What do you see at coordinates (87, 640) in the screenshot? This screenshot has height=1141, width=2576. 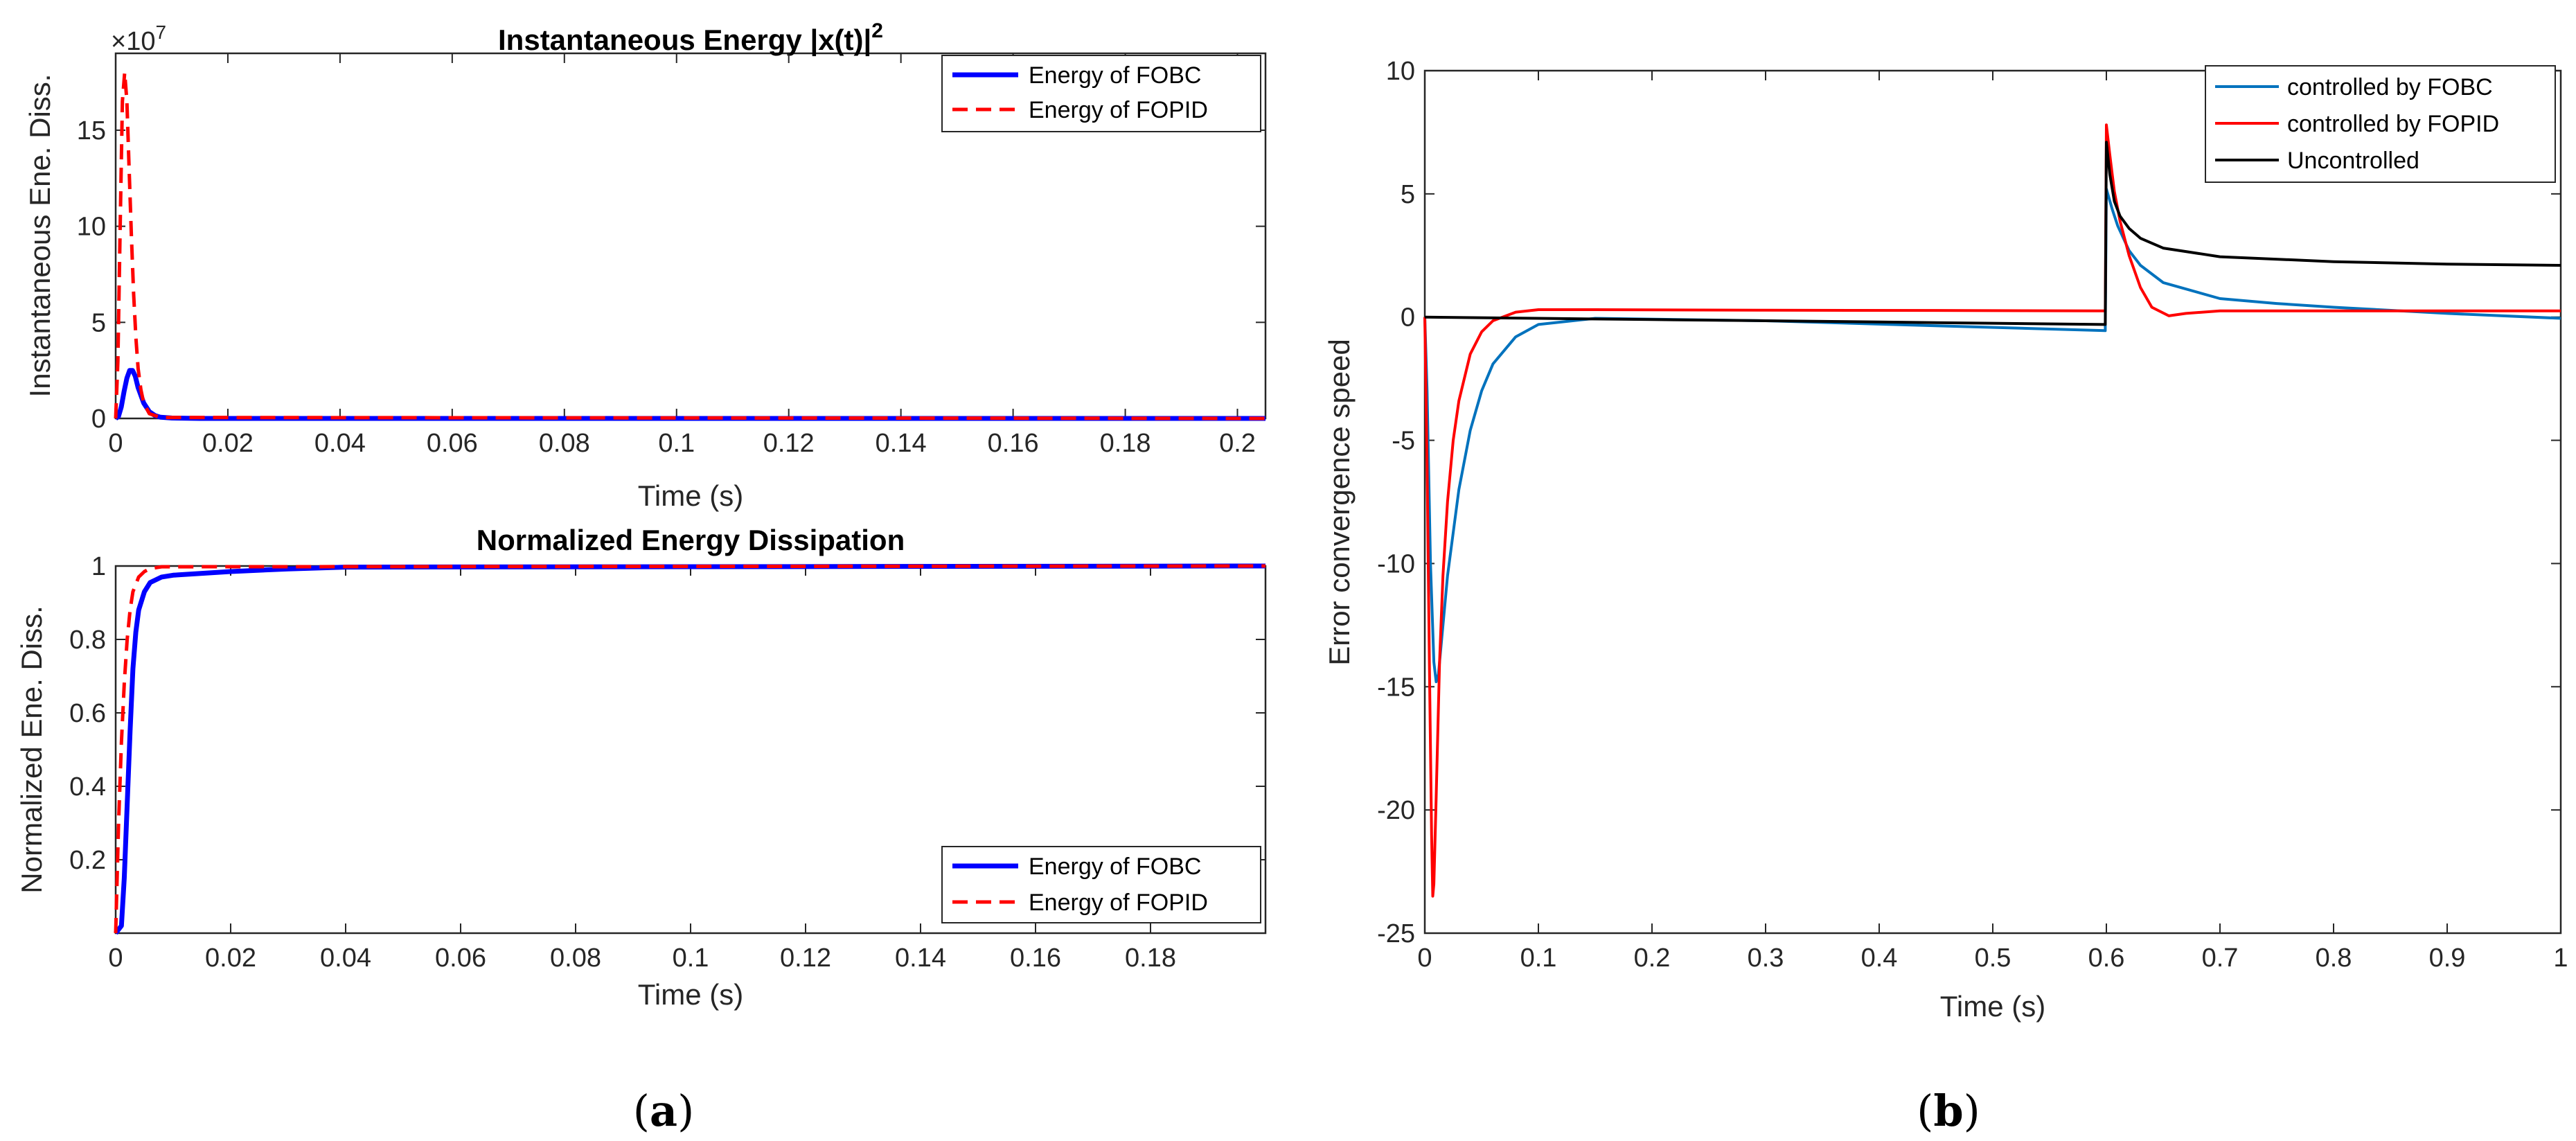 I see `y-tick-label: 0.8` at bounding box center [87, 640].